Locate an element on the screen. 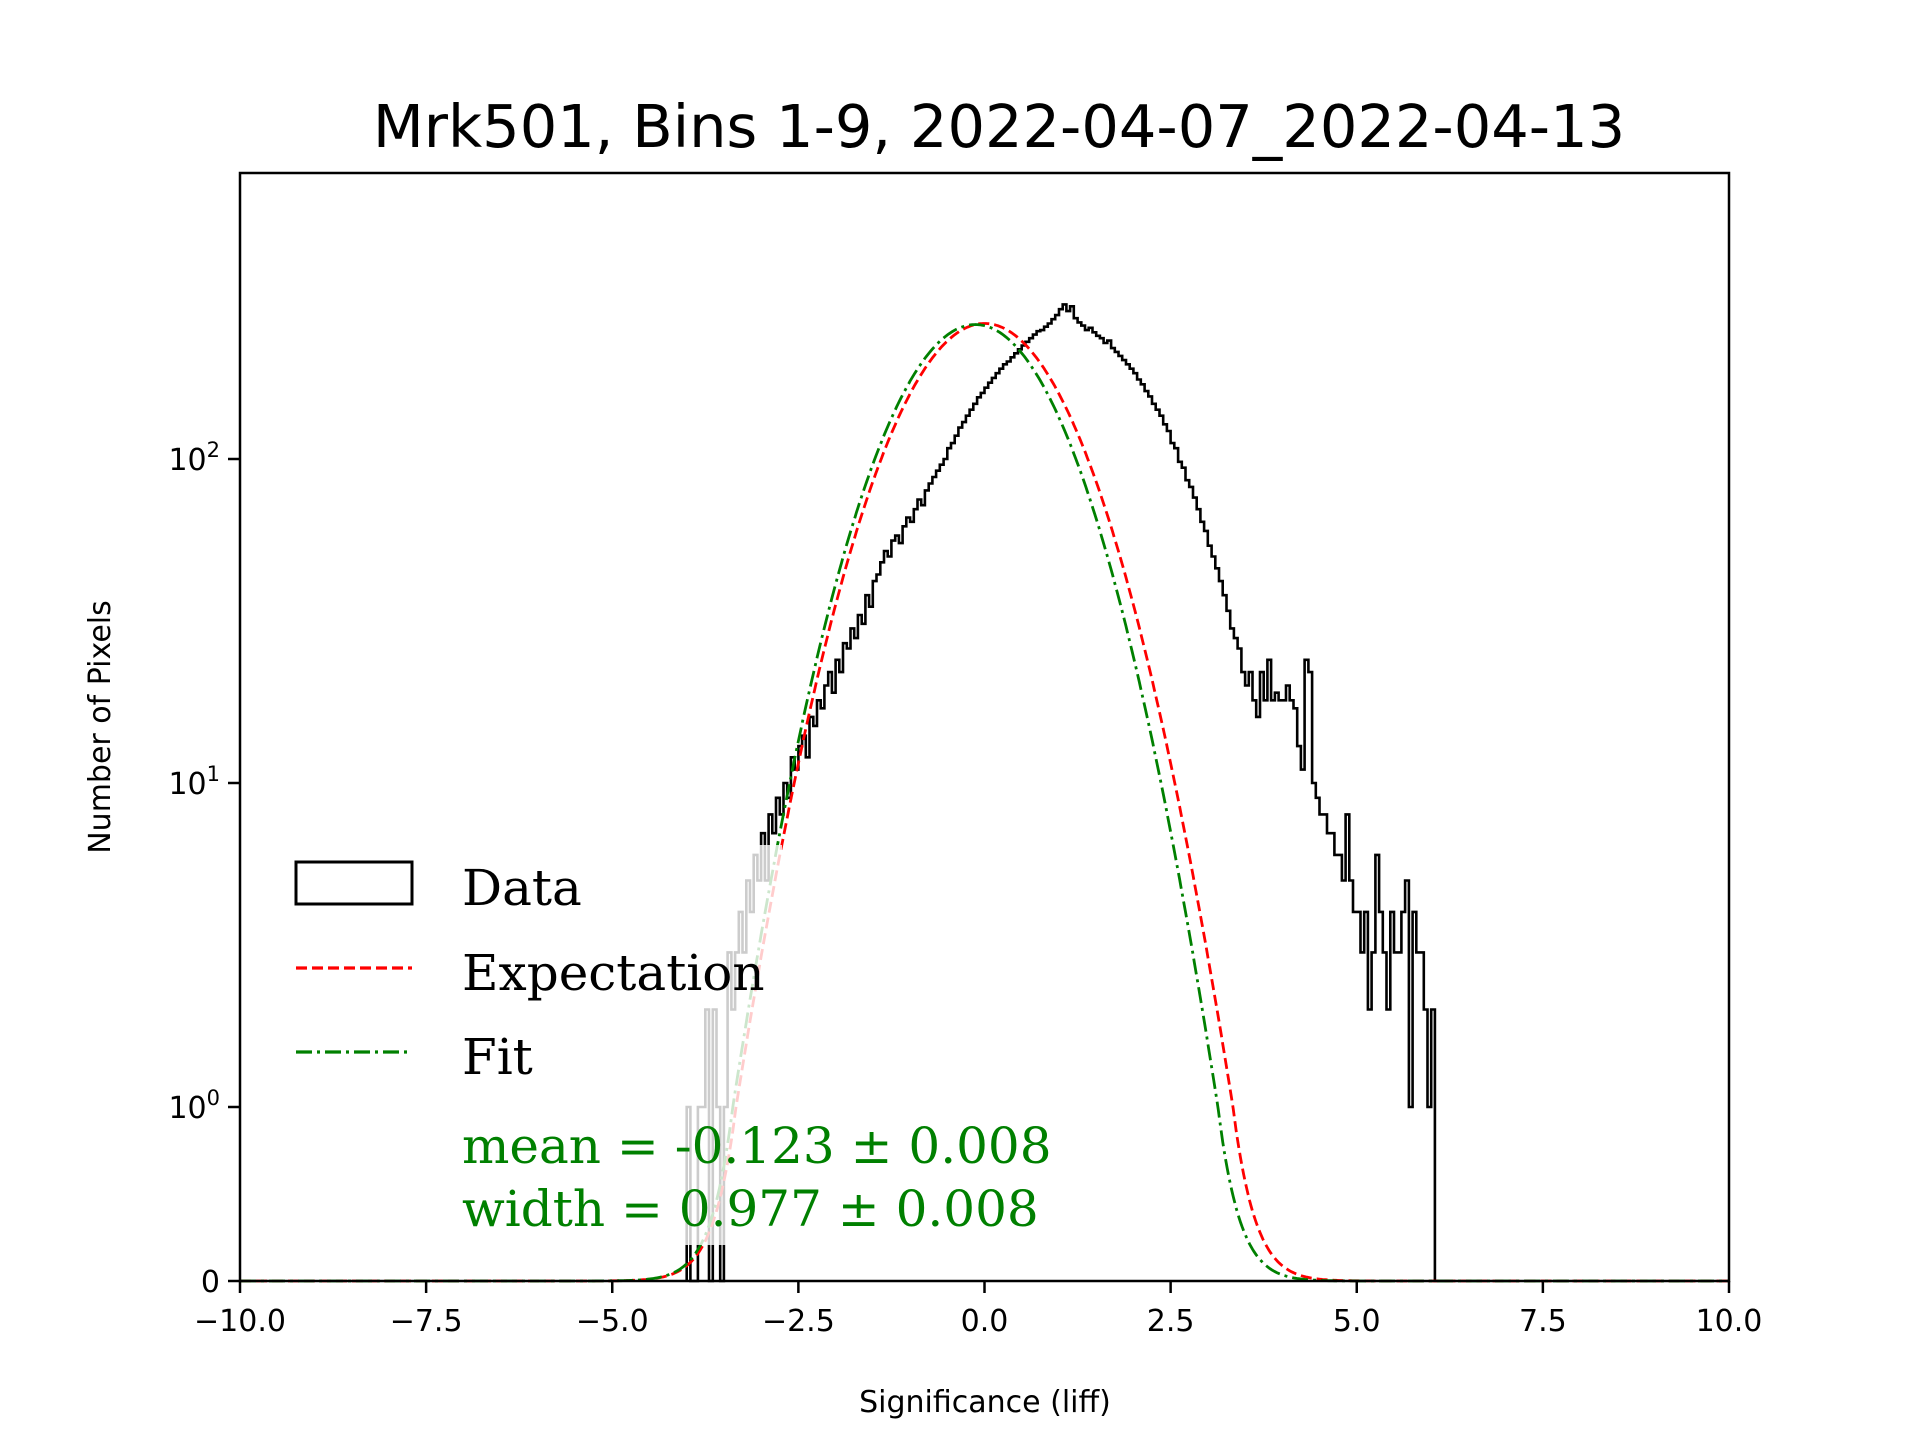  x-tick-label: 0.0 is located at coordinates (985, 1321).